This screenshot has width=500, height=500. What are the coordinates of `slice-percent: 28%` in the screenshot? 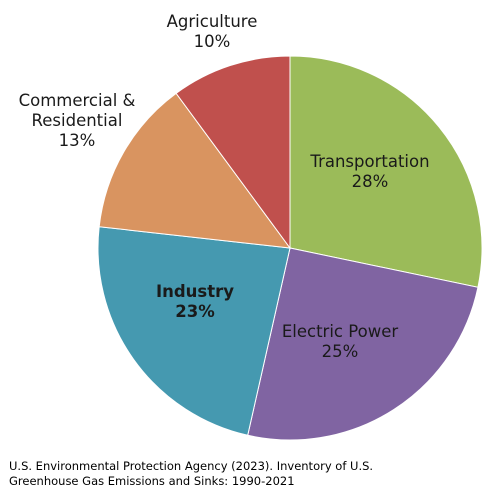 It's located at (370, 181).